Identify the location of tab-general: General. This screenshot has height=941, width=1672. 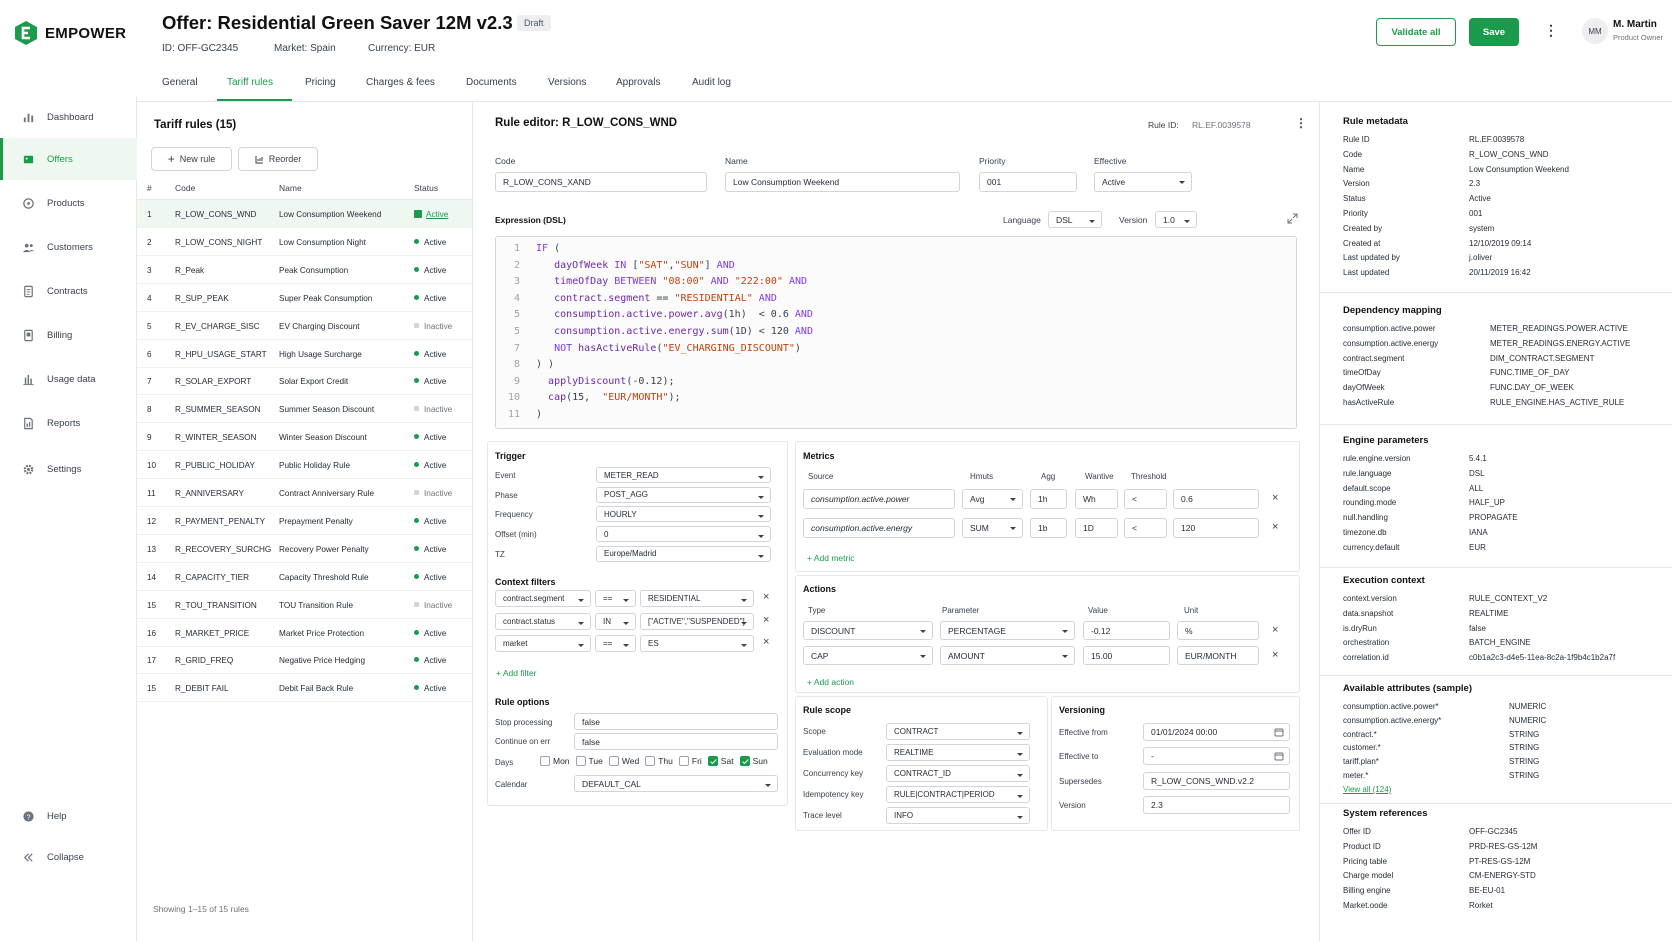
(180, 82).